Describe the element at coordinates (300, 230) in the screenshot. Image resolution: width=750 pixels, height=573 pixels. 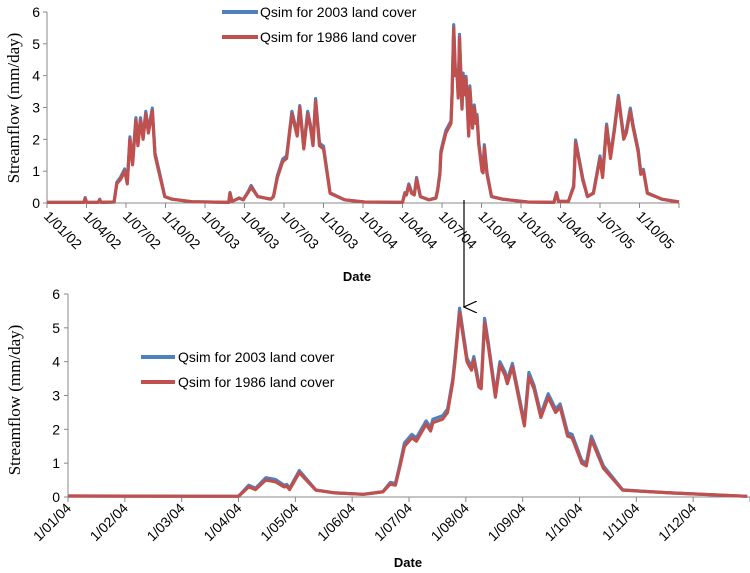
I see `x-tick-label: 1/07/03` at that location.